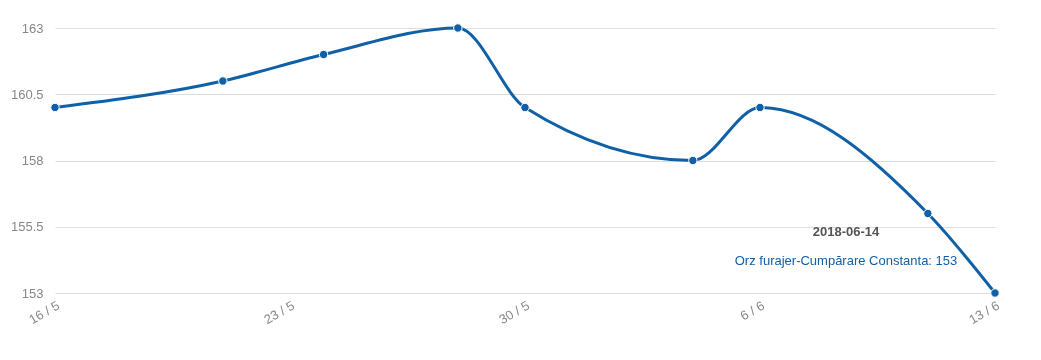 This screenshot has height=360, width=1041. Describe the element at coordinates (984, 312) in the screenshot. I see `x-tick-label: 13 / 6` at that location.